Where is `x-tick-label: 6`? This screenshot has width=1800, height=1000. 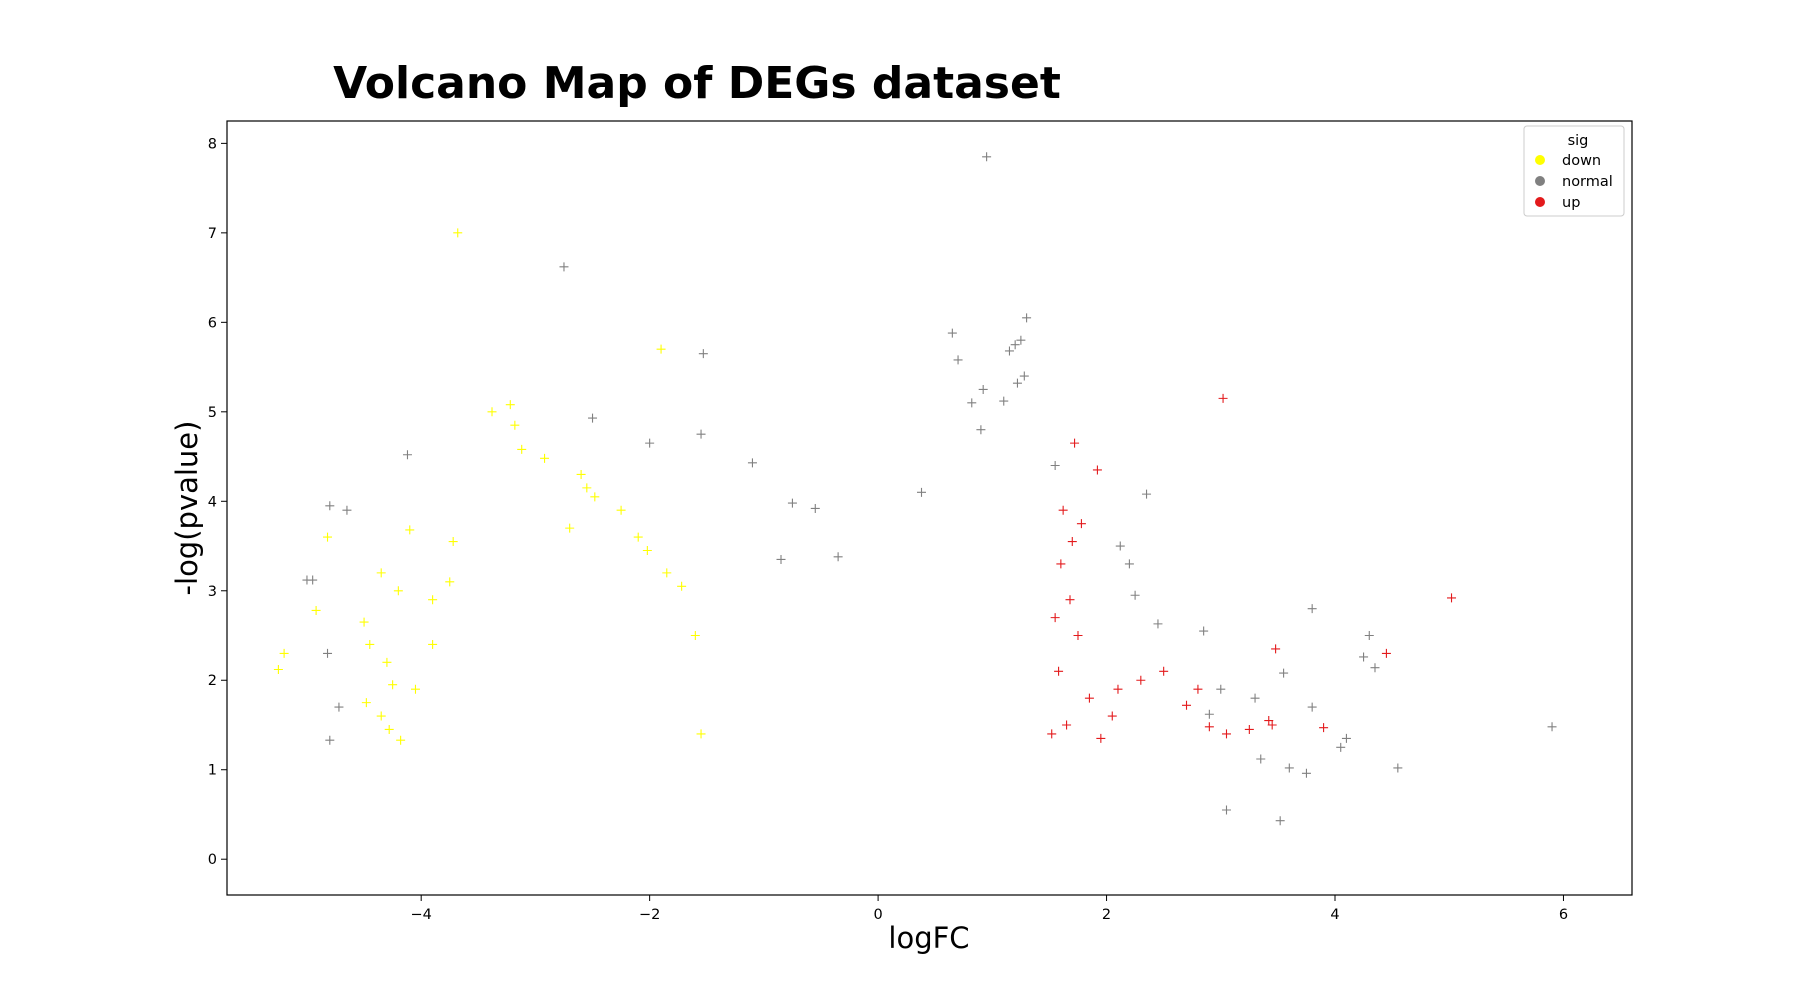
x-tick-label: 6 is located at coordinates (1563, 915).